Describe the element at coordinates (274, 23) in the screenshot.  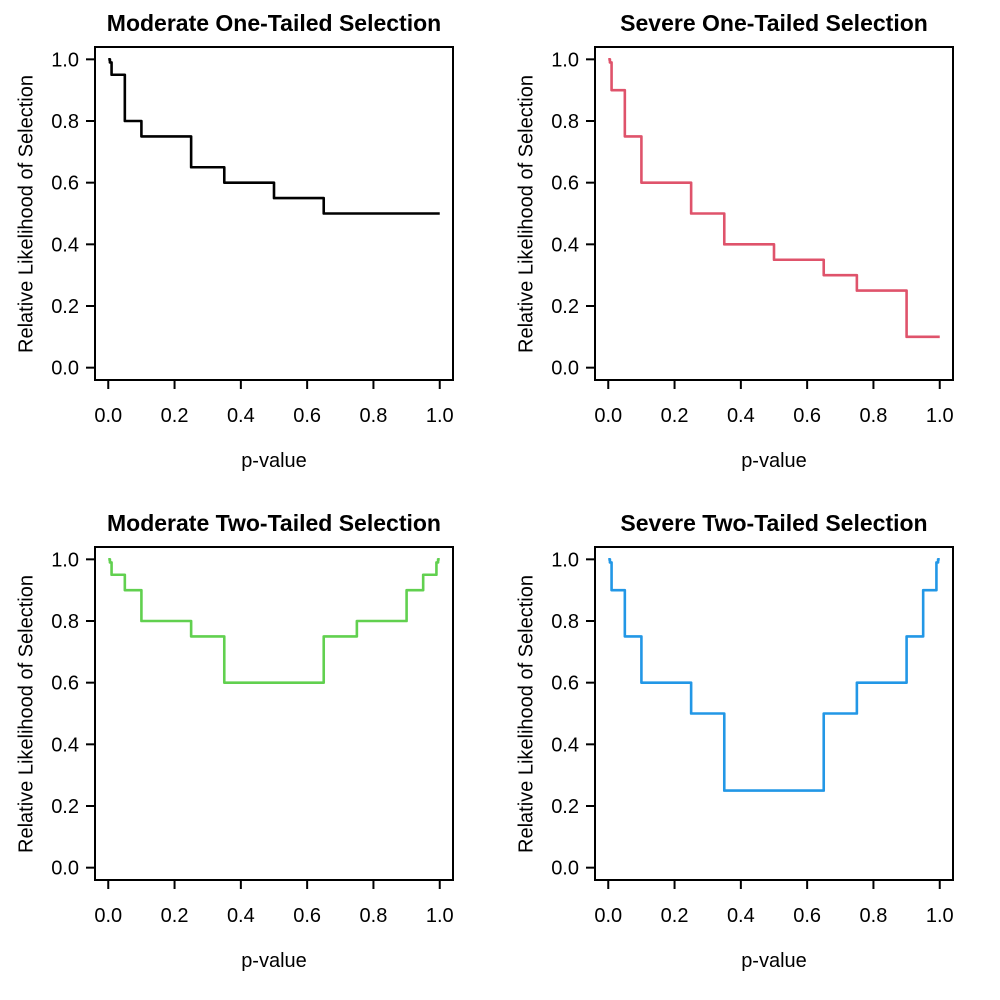
I see `panel-title: Moderate One-Tailed Selection` at that location.